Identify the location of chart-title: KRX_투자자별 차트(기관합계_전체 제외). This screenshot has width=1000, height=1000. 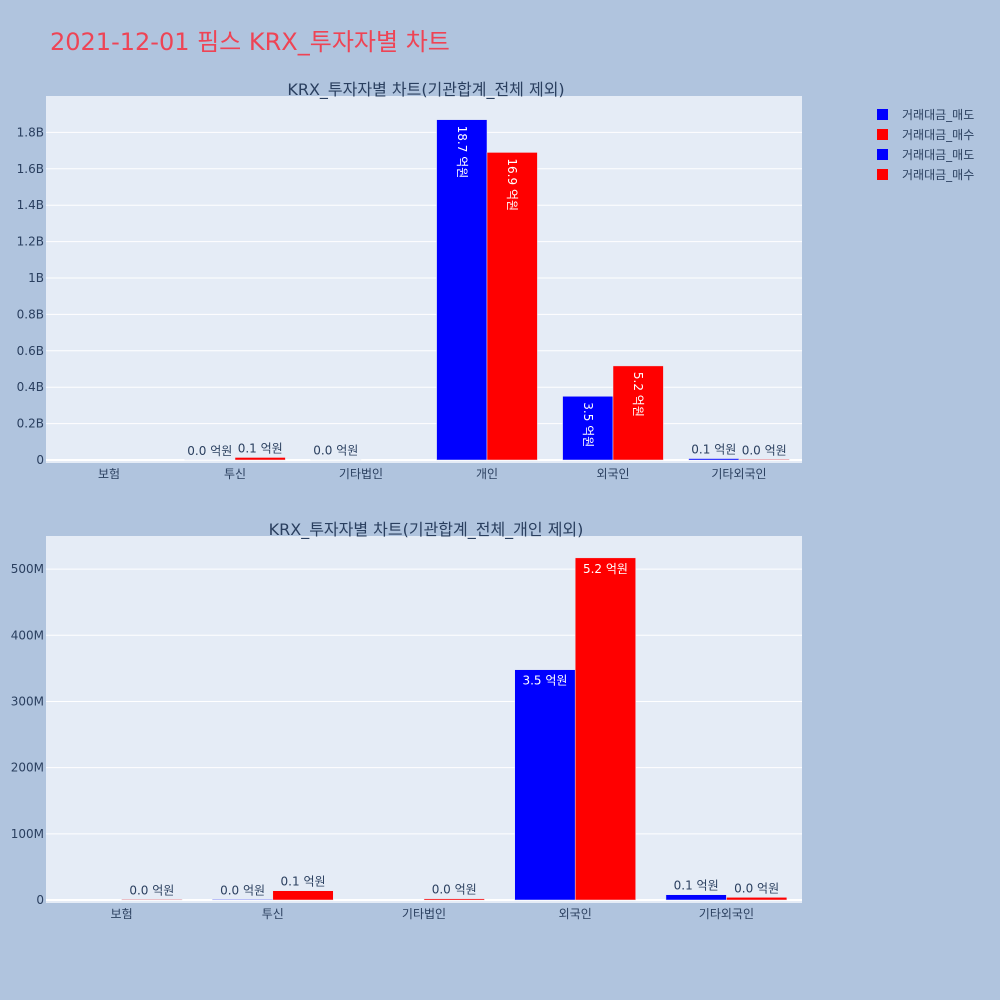
(425, 90).